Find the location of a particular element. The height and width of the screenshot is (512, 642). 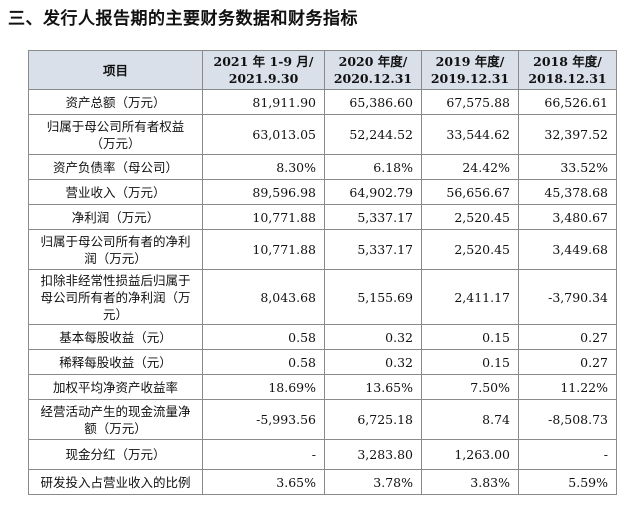

header-2018-line1: 2018 年度/ is located at coordinates (567, 61).